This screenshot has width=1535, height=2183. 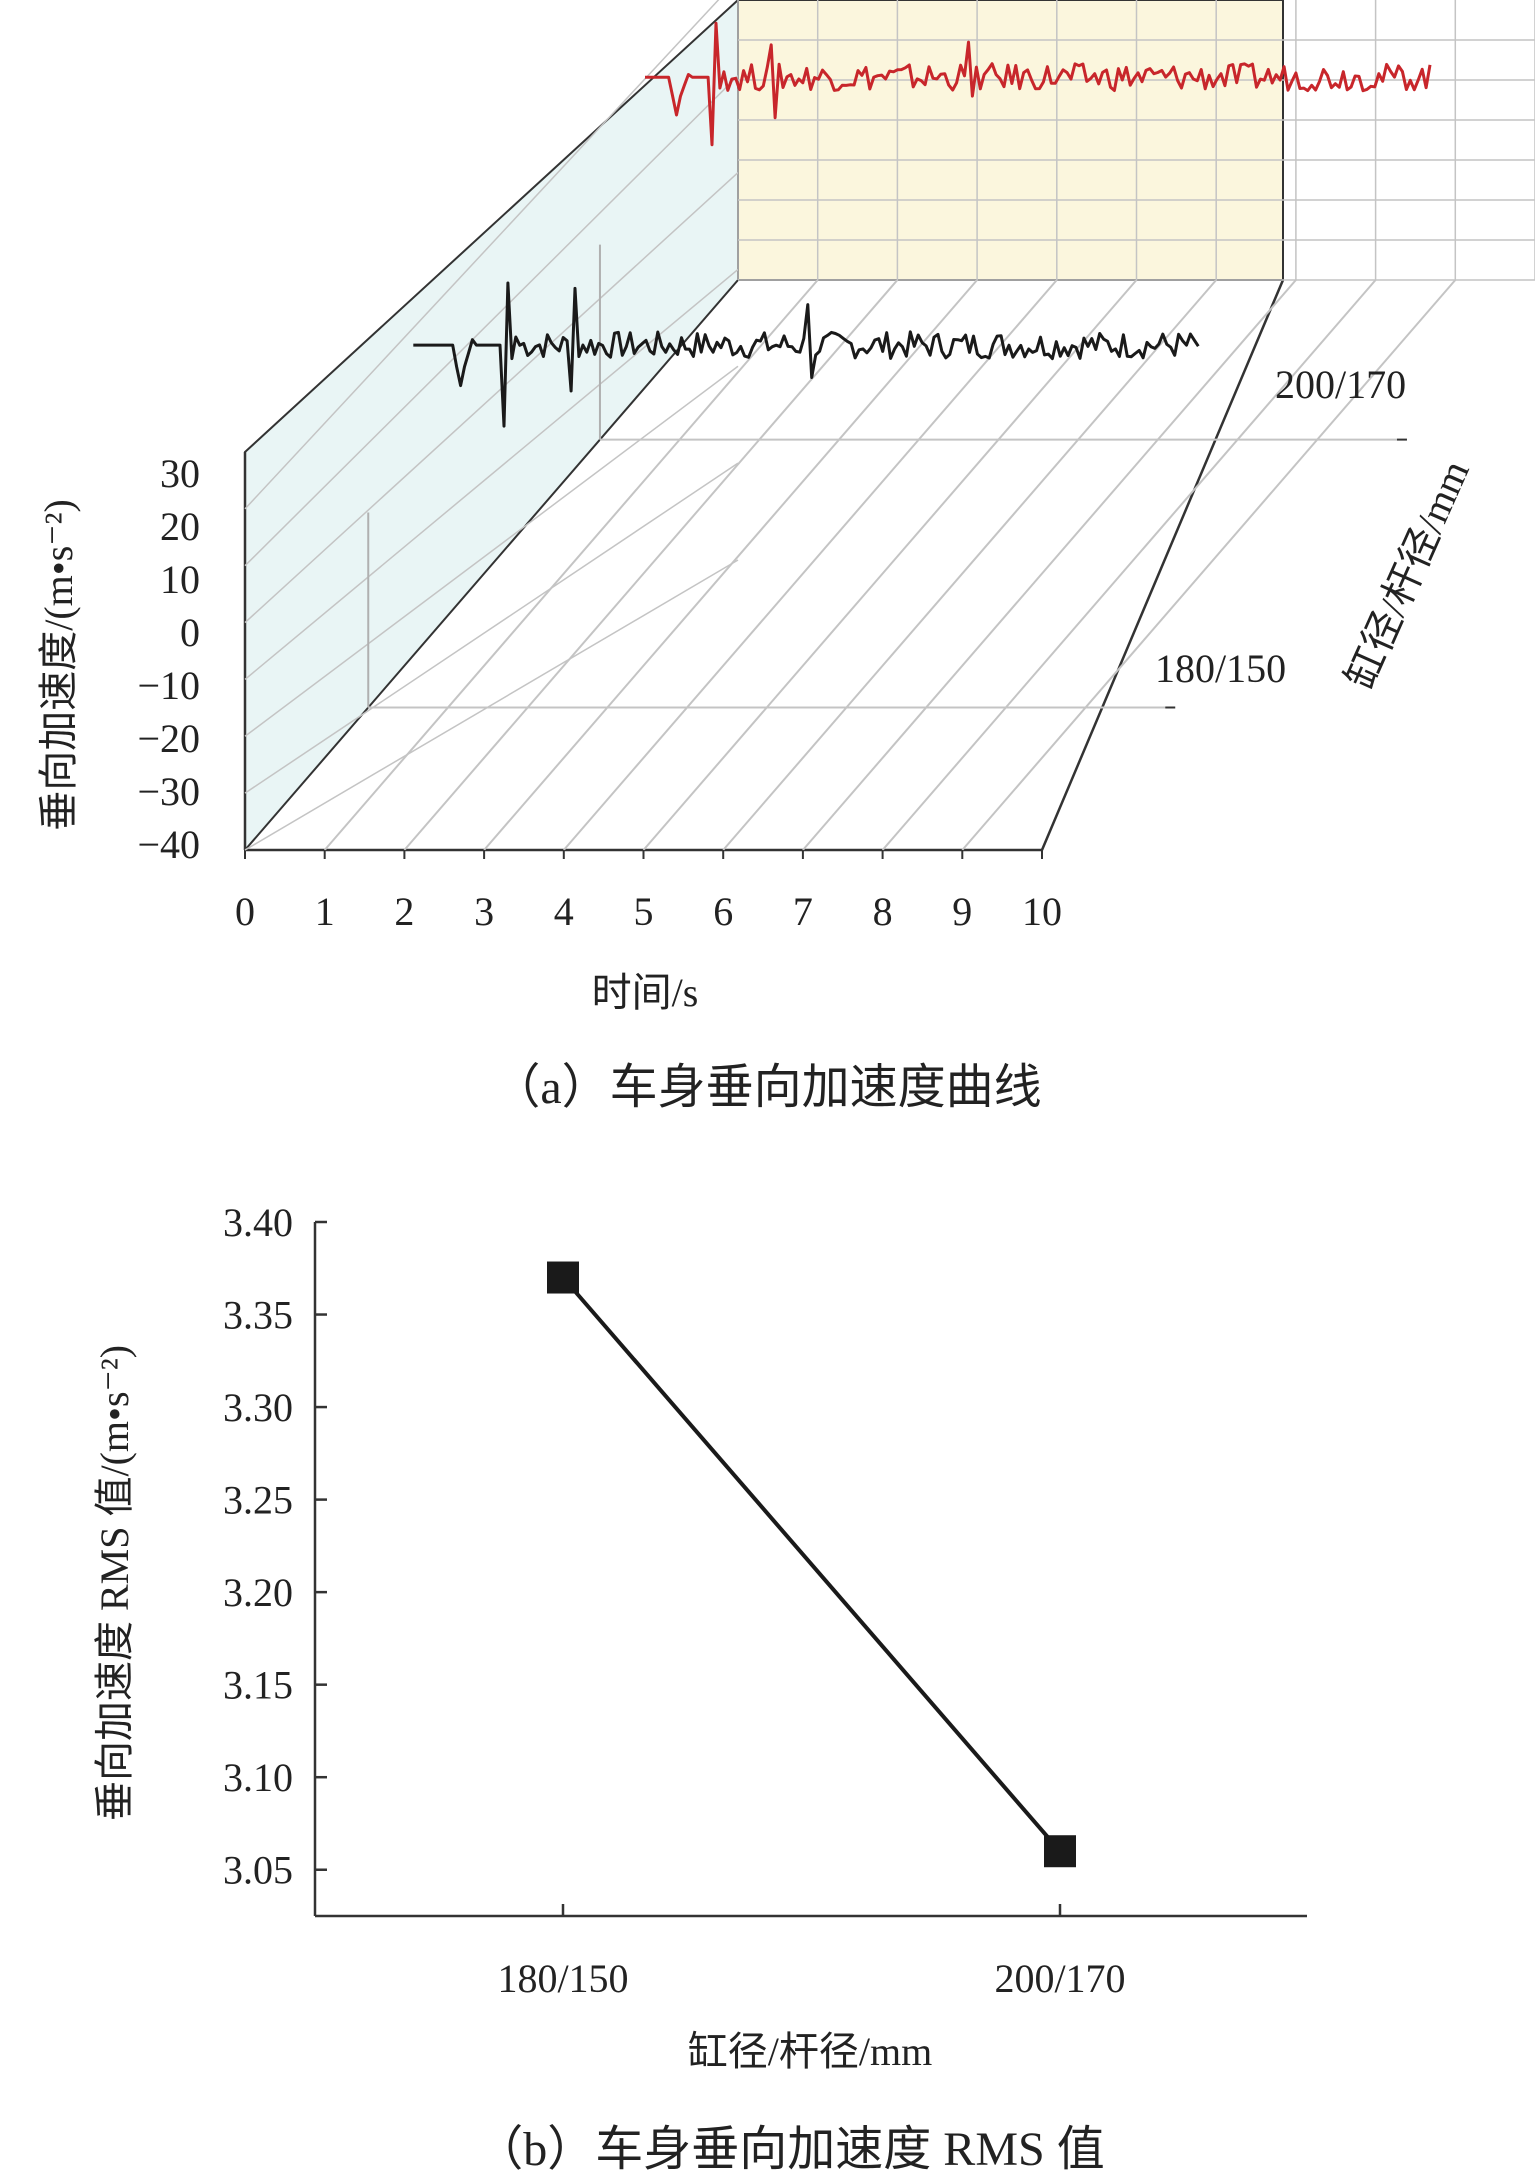 I want to click on rms-point-180/150, so click(x=563, y=1277).